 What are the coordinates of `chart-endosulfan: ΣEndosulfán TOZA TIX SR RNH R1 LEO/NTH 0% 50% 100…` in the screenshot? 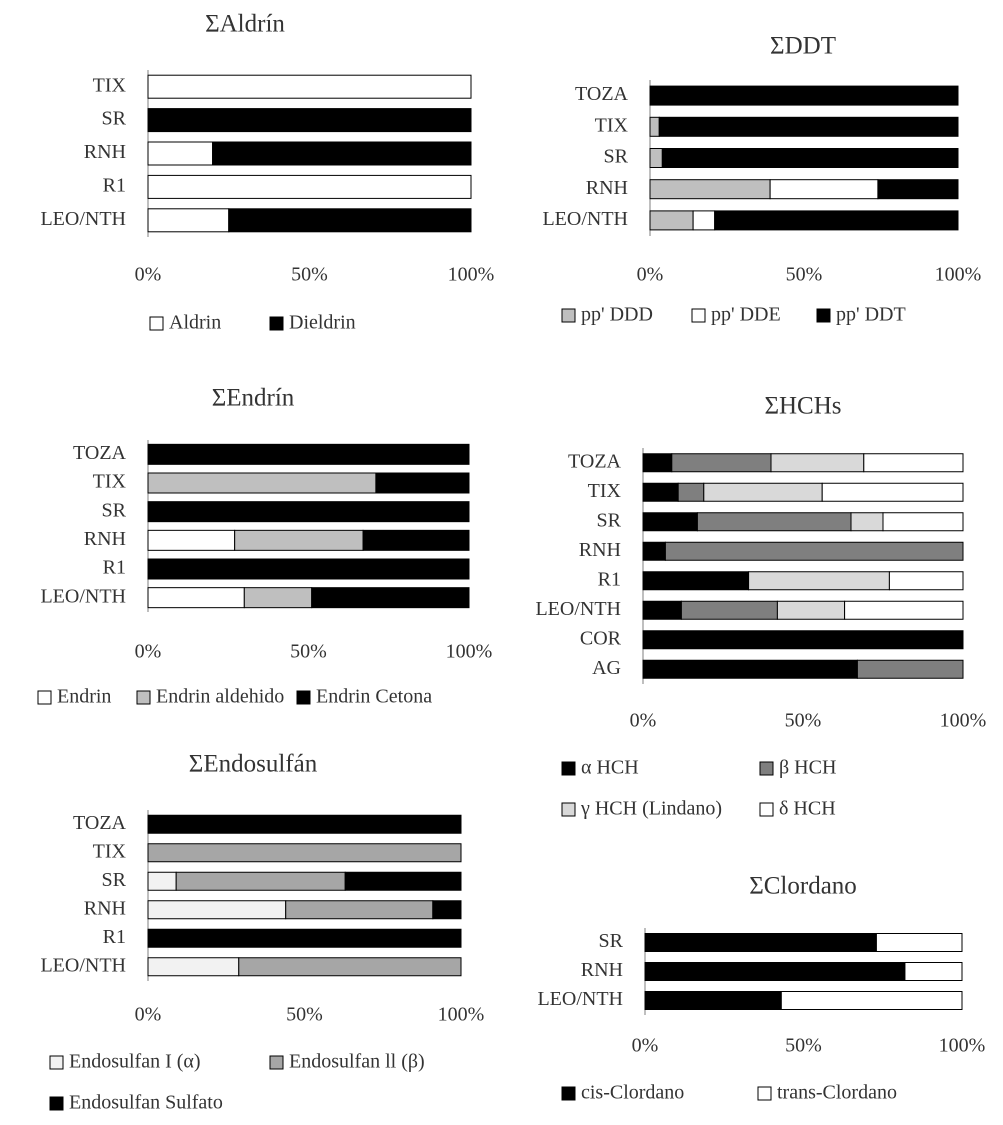 It's located at (262, 932).